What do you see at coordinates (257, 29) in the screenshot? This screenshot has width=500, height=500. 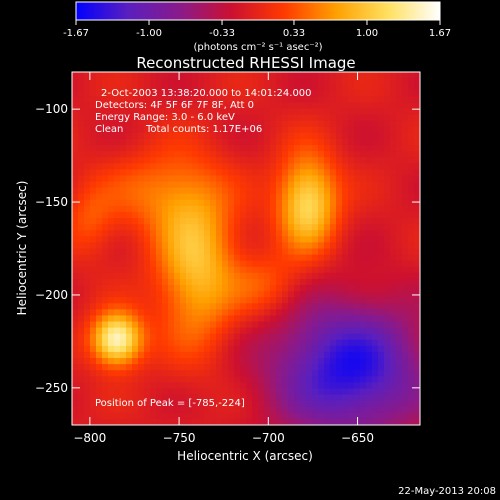 I see `colorbar-ticks: -1.67 -1.00 -0.33 0.33 1.00 1.67` at bounding box center [257, 29].